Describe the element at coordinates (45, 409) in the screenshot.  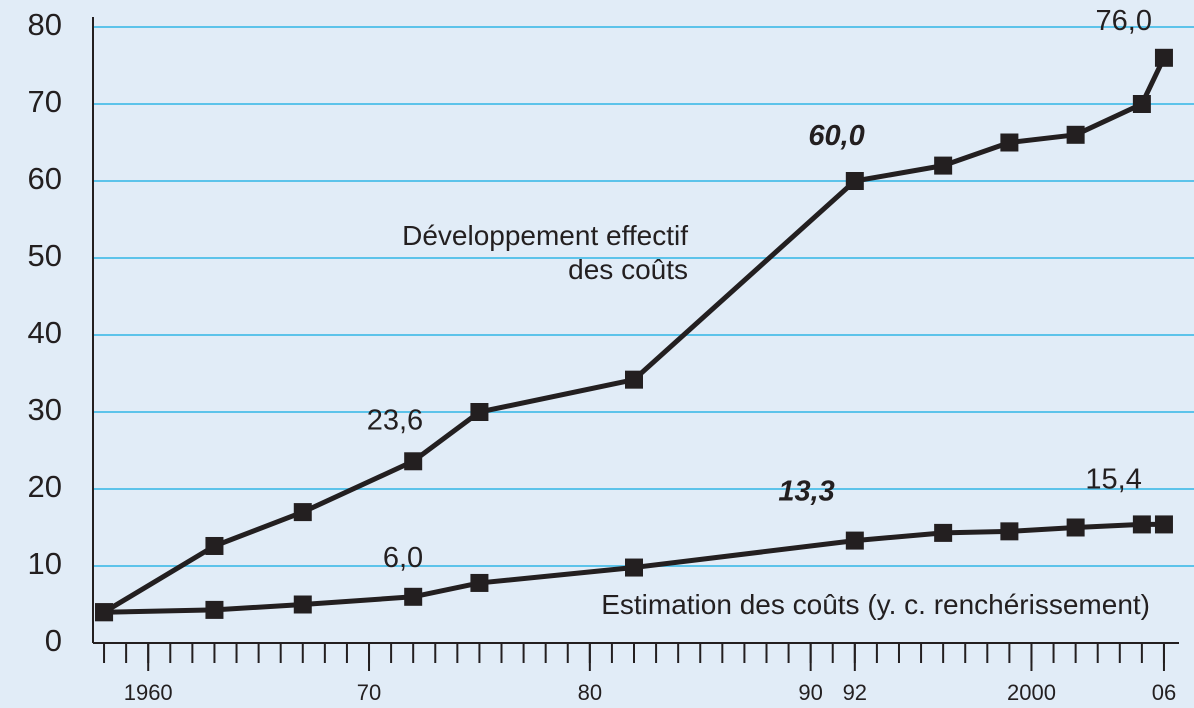
I see `y-tick-label: 30` at that location.